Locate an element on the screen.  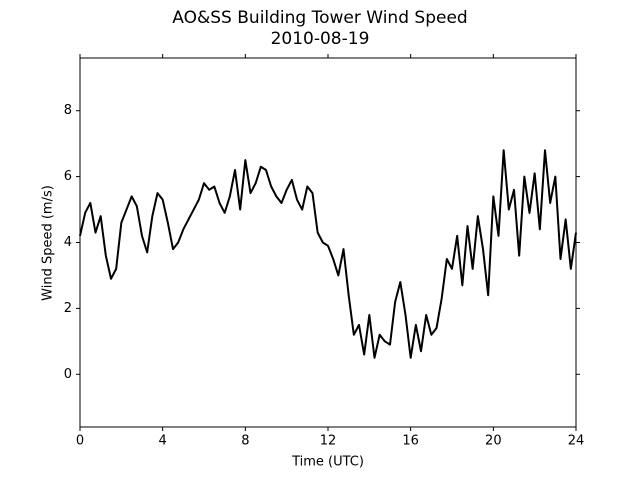
y-tick-label: 8 is located at coordinates (68, 110).